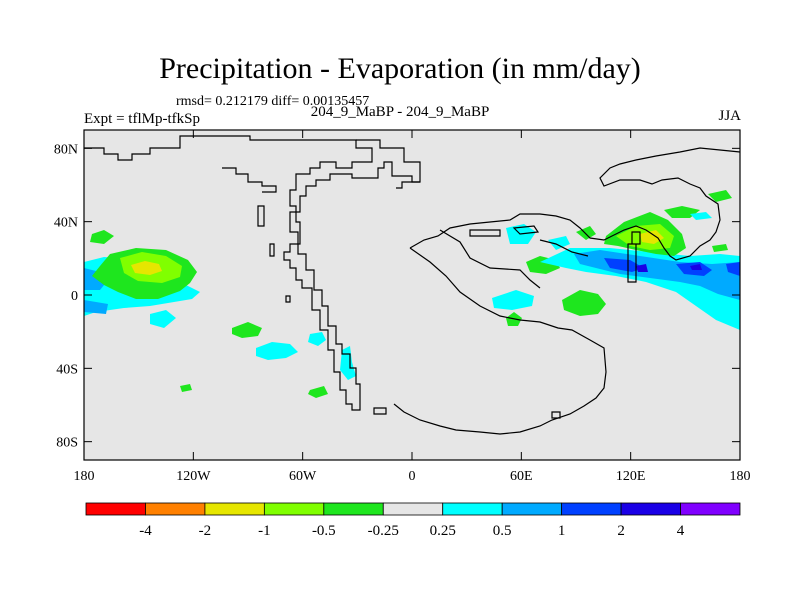 Image resolution: width=800 pixels, height=600 pixels. I want to click on y-tick-label: 80N, so click(66, 149).